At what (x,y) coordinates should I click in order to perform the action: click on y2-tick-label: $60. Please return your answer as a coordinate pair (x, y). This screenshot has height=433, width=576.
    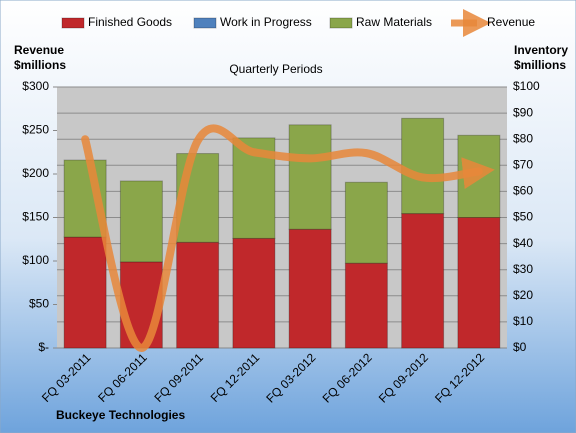
    Looking at the image, I should click on (523, 191).